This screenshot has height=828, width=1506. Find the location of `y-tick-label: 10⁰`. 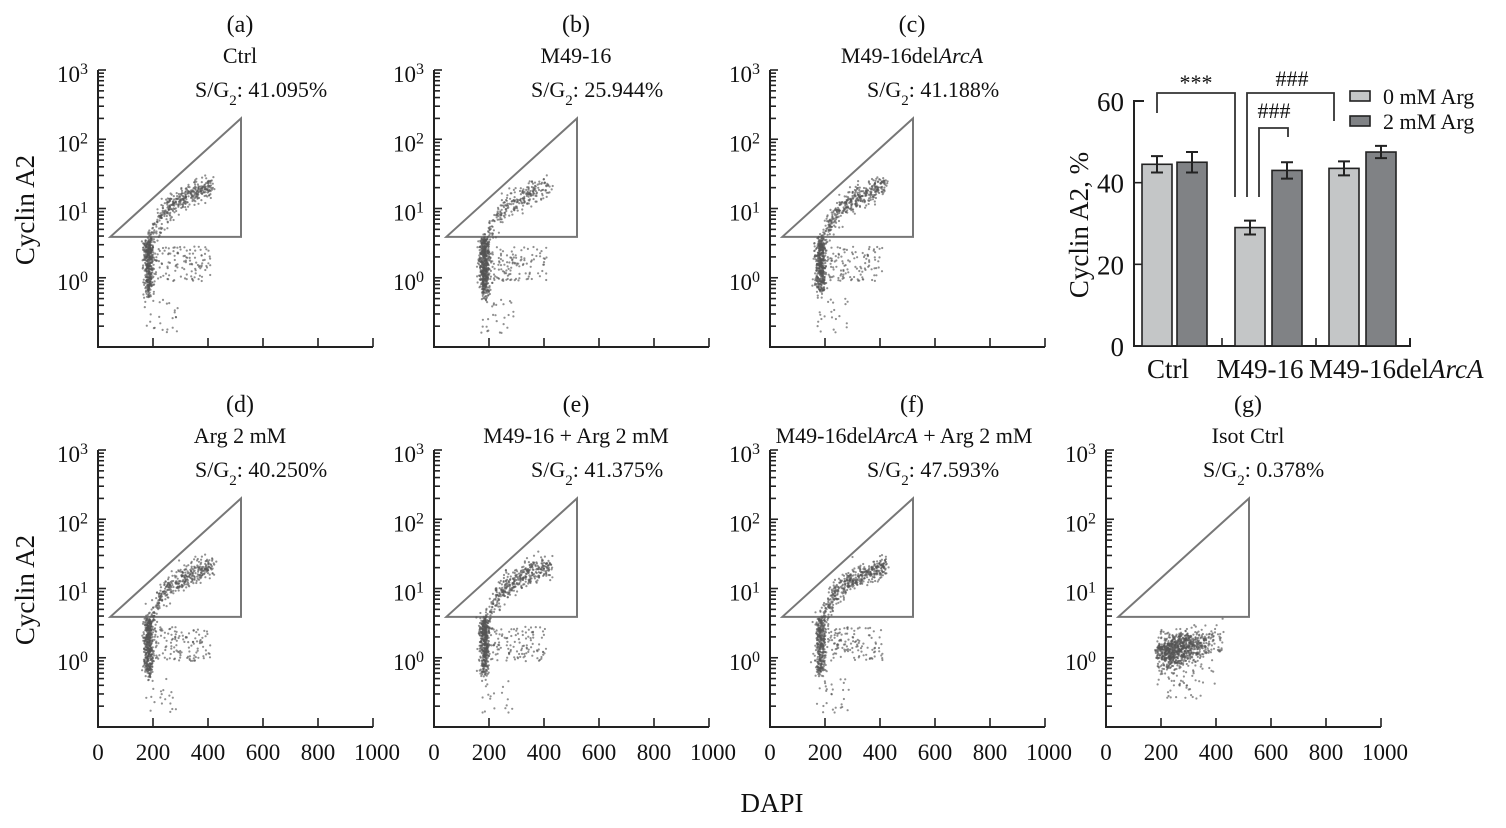

y-tick-label: 10⁰ is located at coordinates (744, 661).